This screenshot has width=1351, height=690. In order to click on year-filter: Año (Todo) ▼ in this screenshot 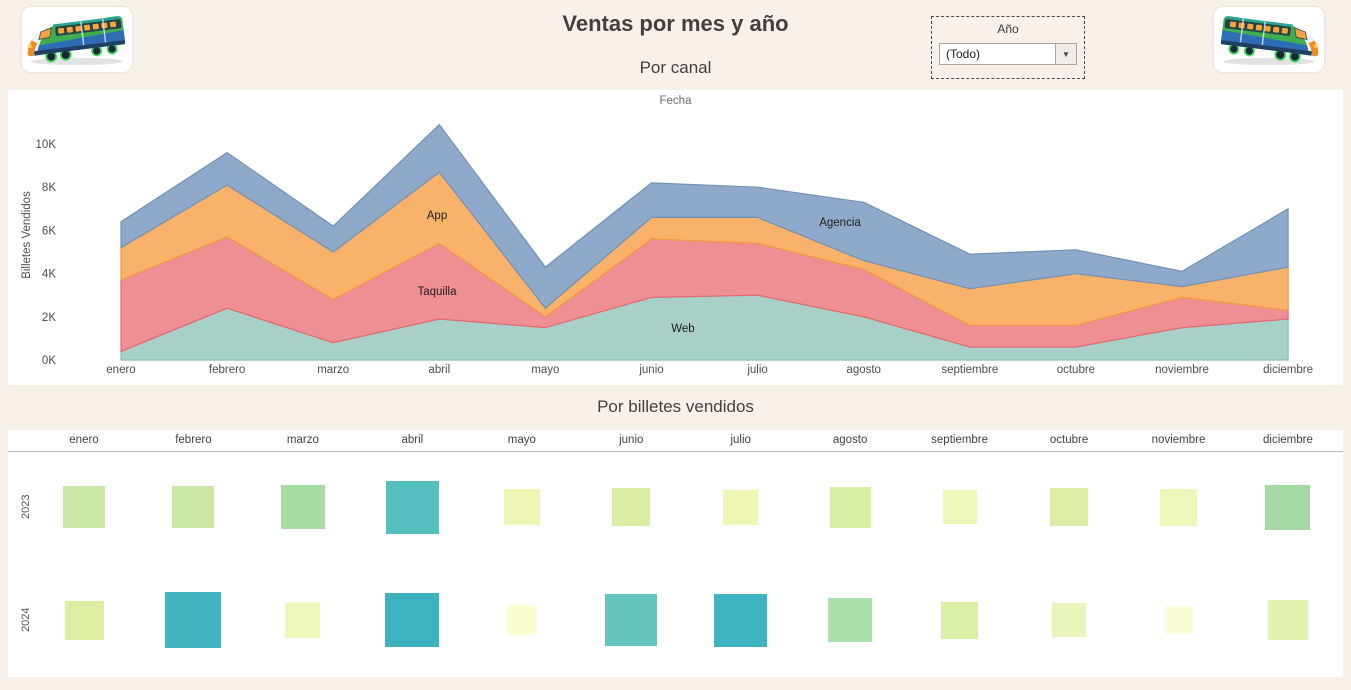, I will do `click(1008, 47)`.